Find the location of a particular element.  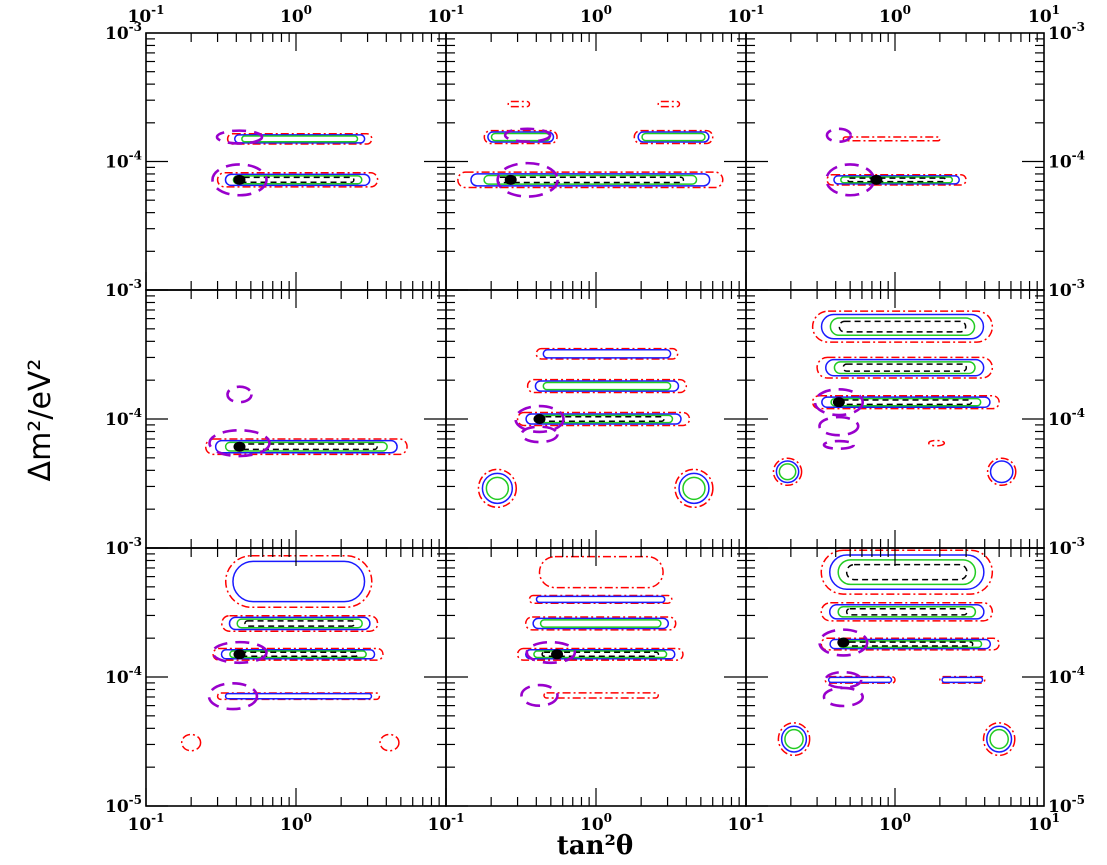

tick-label-exponent: 1 is located at coordinates (1056, 818).